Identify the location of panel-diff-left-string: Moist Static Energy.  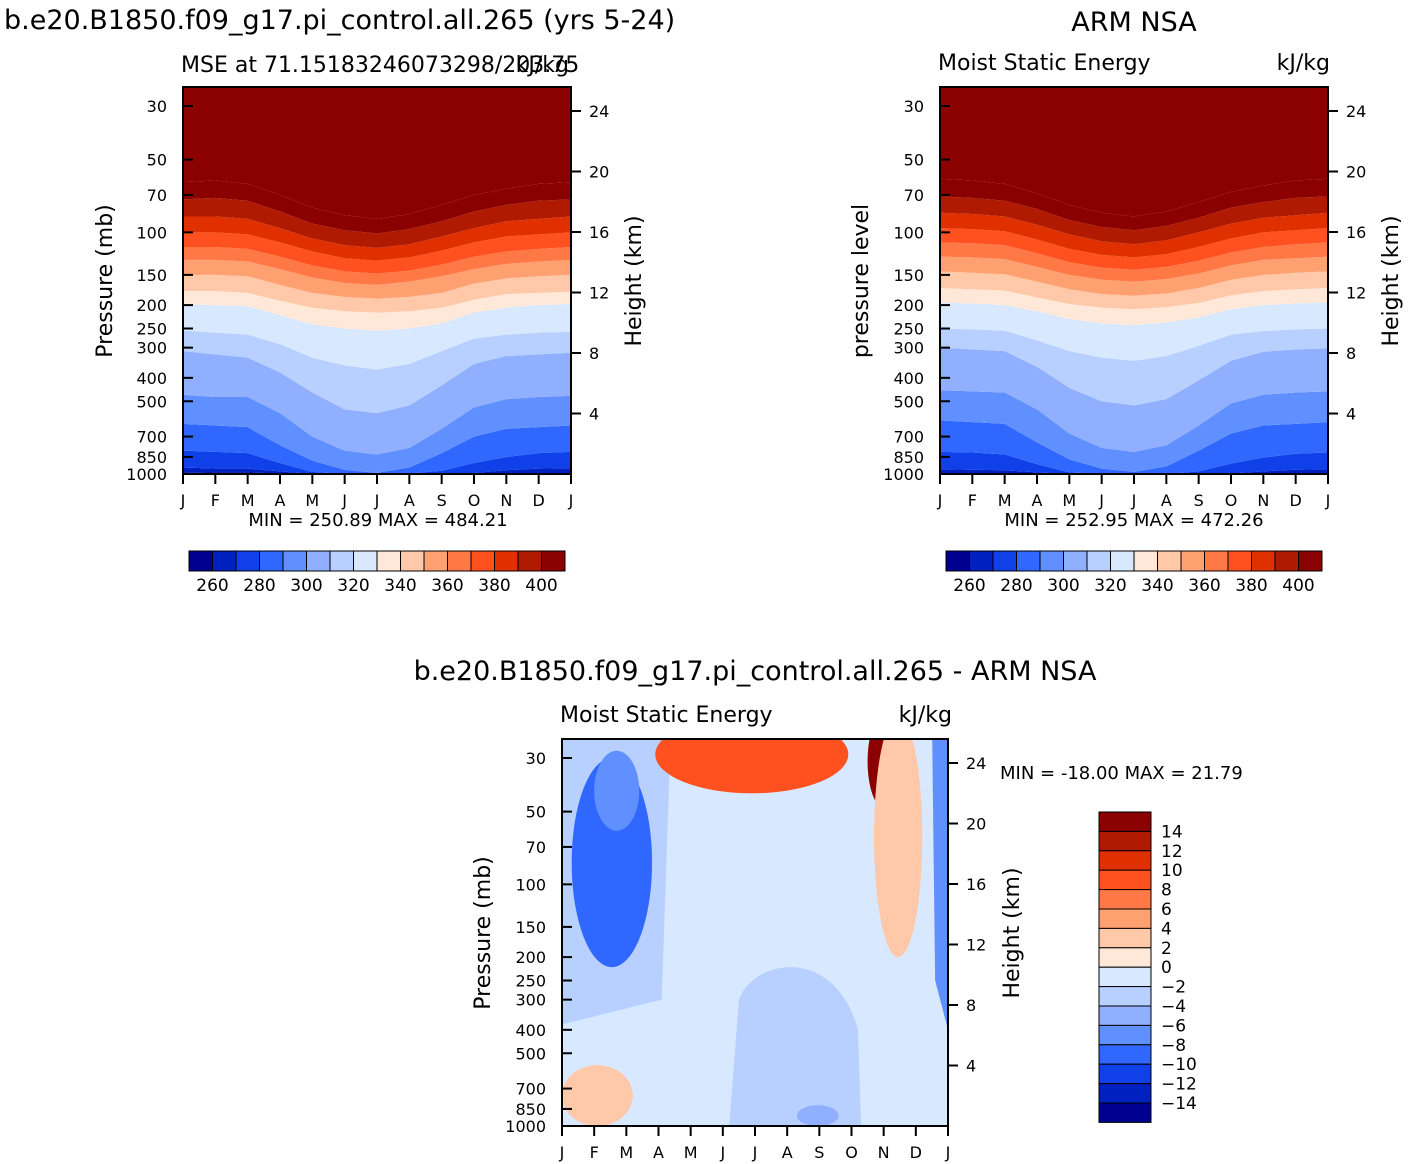
(666, 715).